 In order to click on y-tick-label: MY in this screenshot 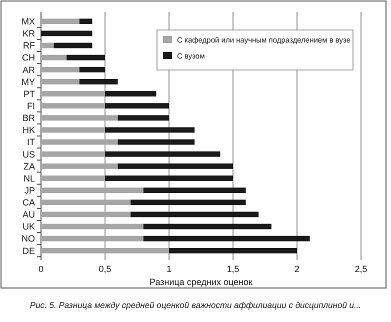, I will do `click(28, 81)`.